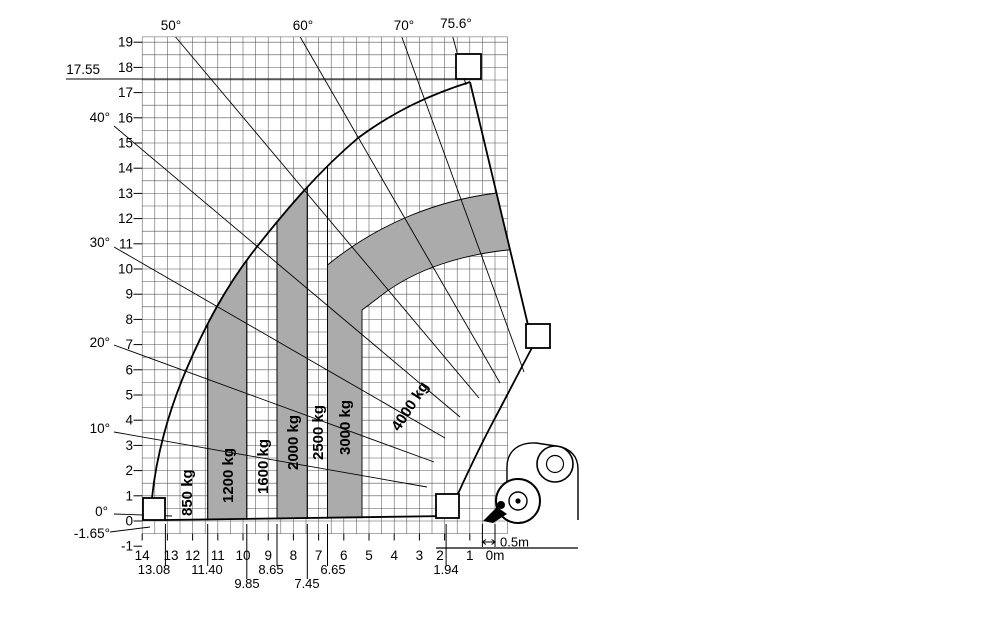 This screenshot has height=625, width=1000. I want to click on x-axis-label: 3, so click(420, 555).